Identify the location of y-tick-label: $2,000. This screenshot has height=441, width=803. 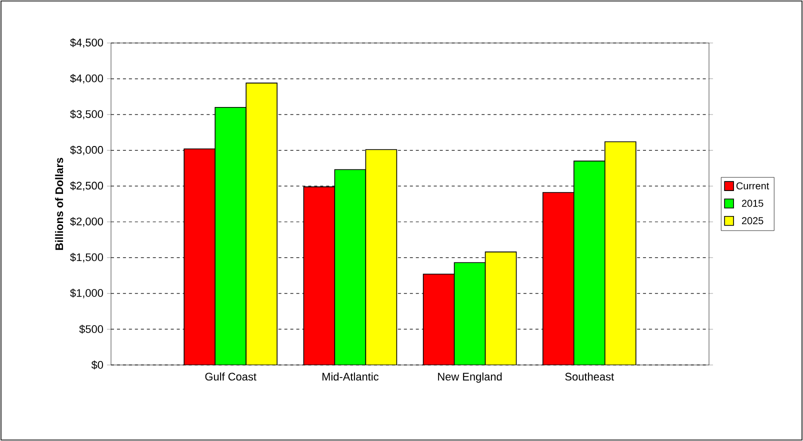
(87, 222).